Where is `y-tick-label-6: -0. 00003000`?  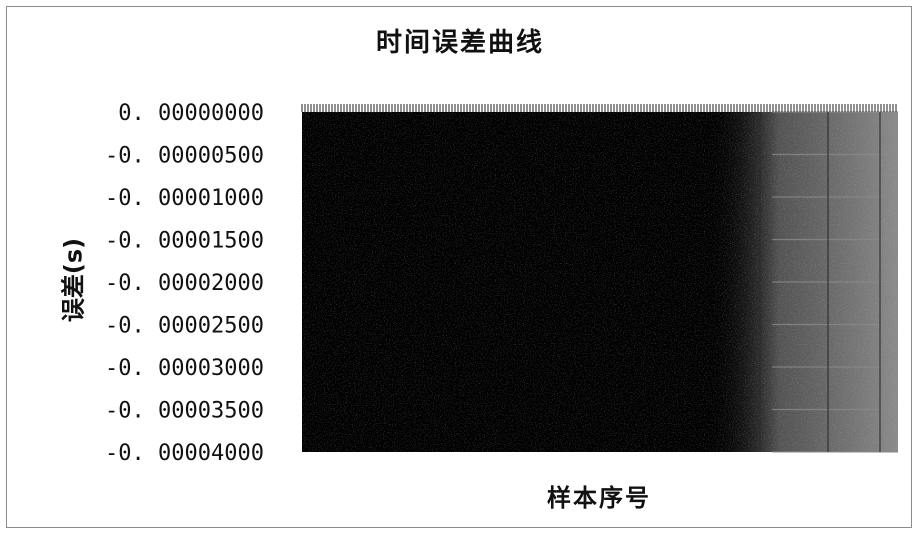 y-tick-label-6: -0. 00003000 is located at coordinates (184, 368).